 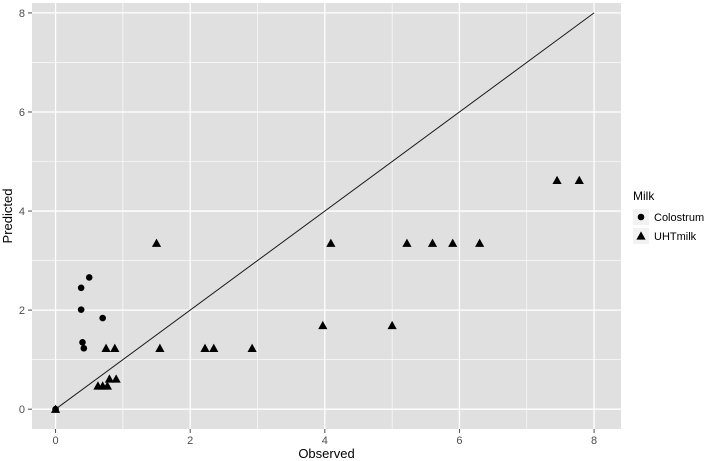 What do you see at coordinates (594, 441) in the screenshot?
I see `x-tick-label: 8` at bounding box center [594, 441].